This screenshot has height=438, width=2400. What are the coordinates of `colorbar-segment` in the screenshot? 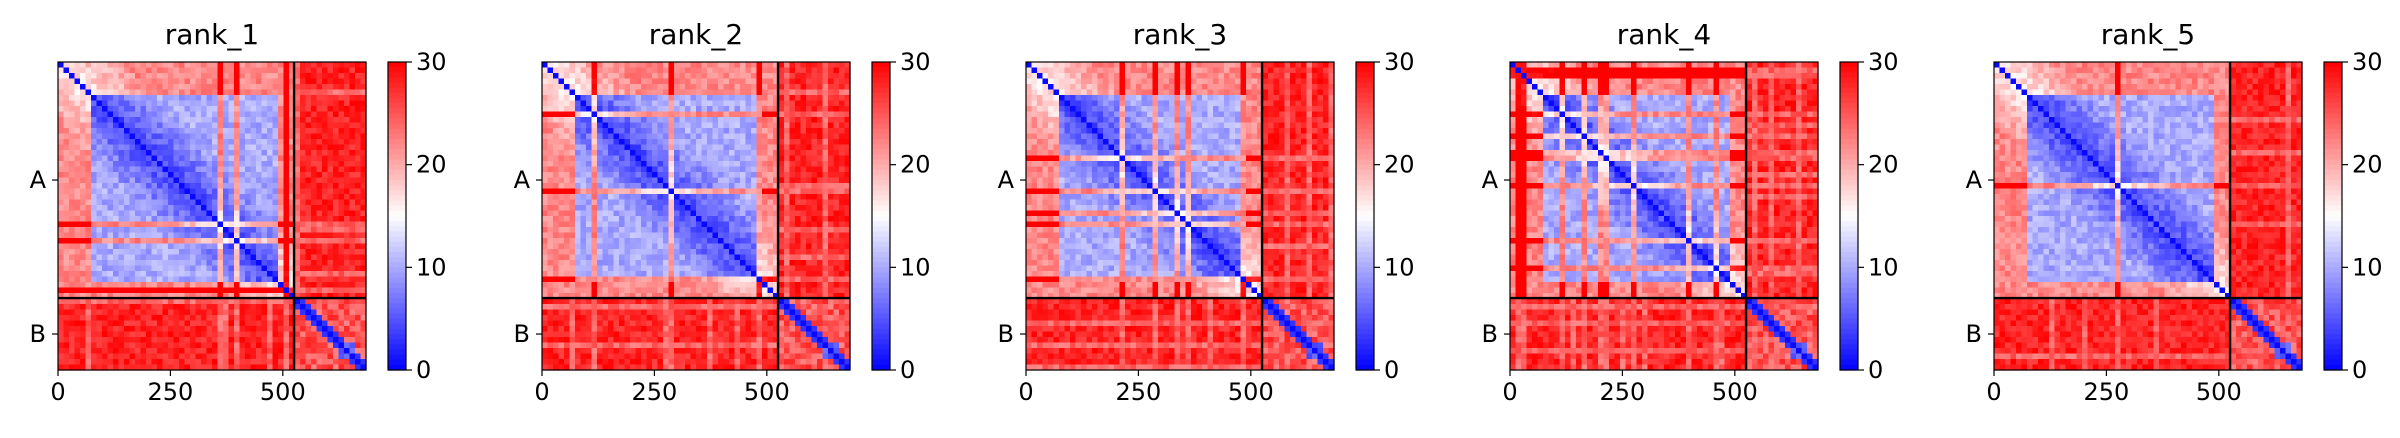 It's located at (397, 229).